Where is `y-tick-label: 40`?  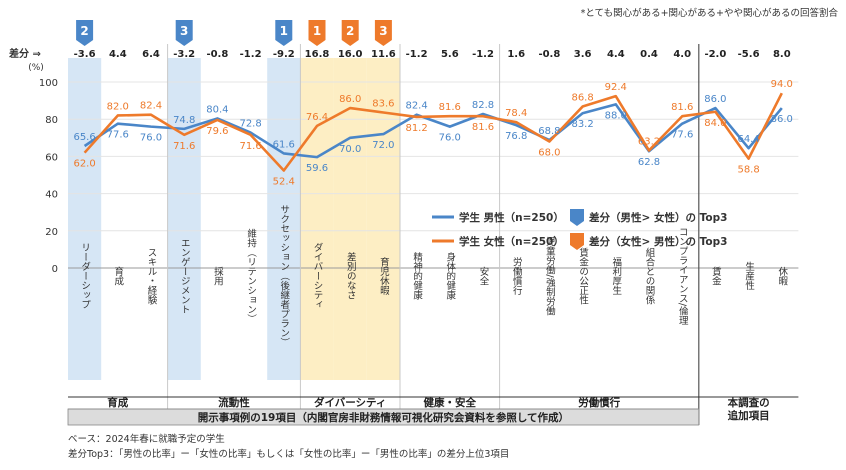
y-tick-label: 40 is located at coordinates (51, 195).